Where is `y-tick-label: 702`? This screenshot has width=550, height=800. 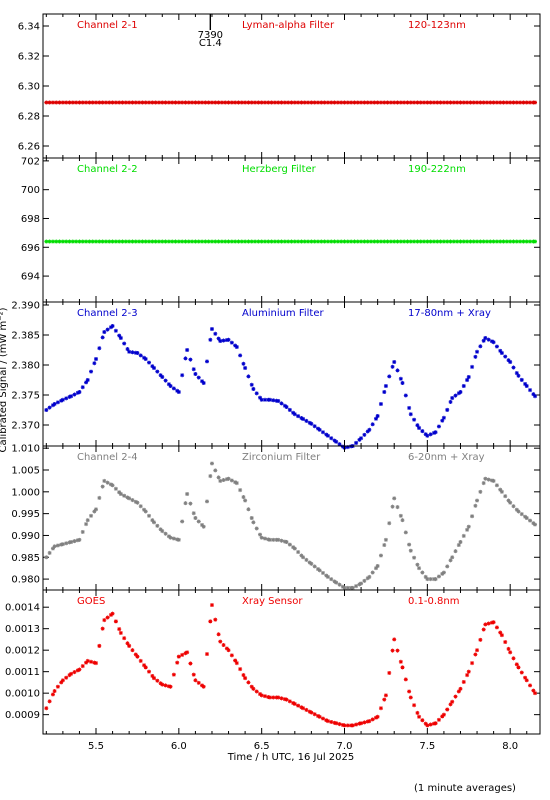
y-tick-label: 702 is located at coordinates (30, 161).